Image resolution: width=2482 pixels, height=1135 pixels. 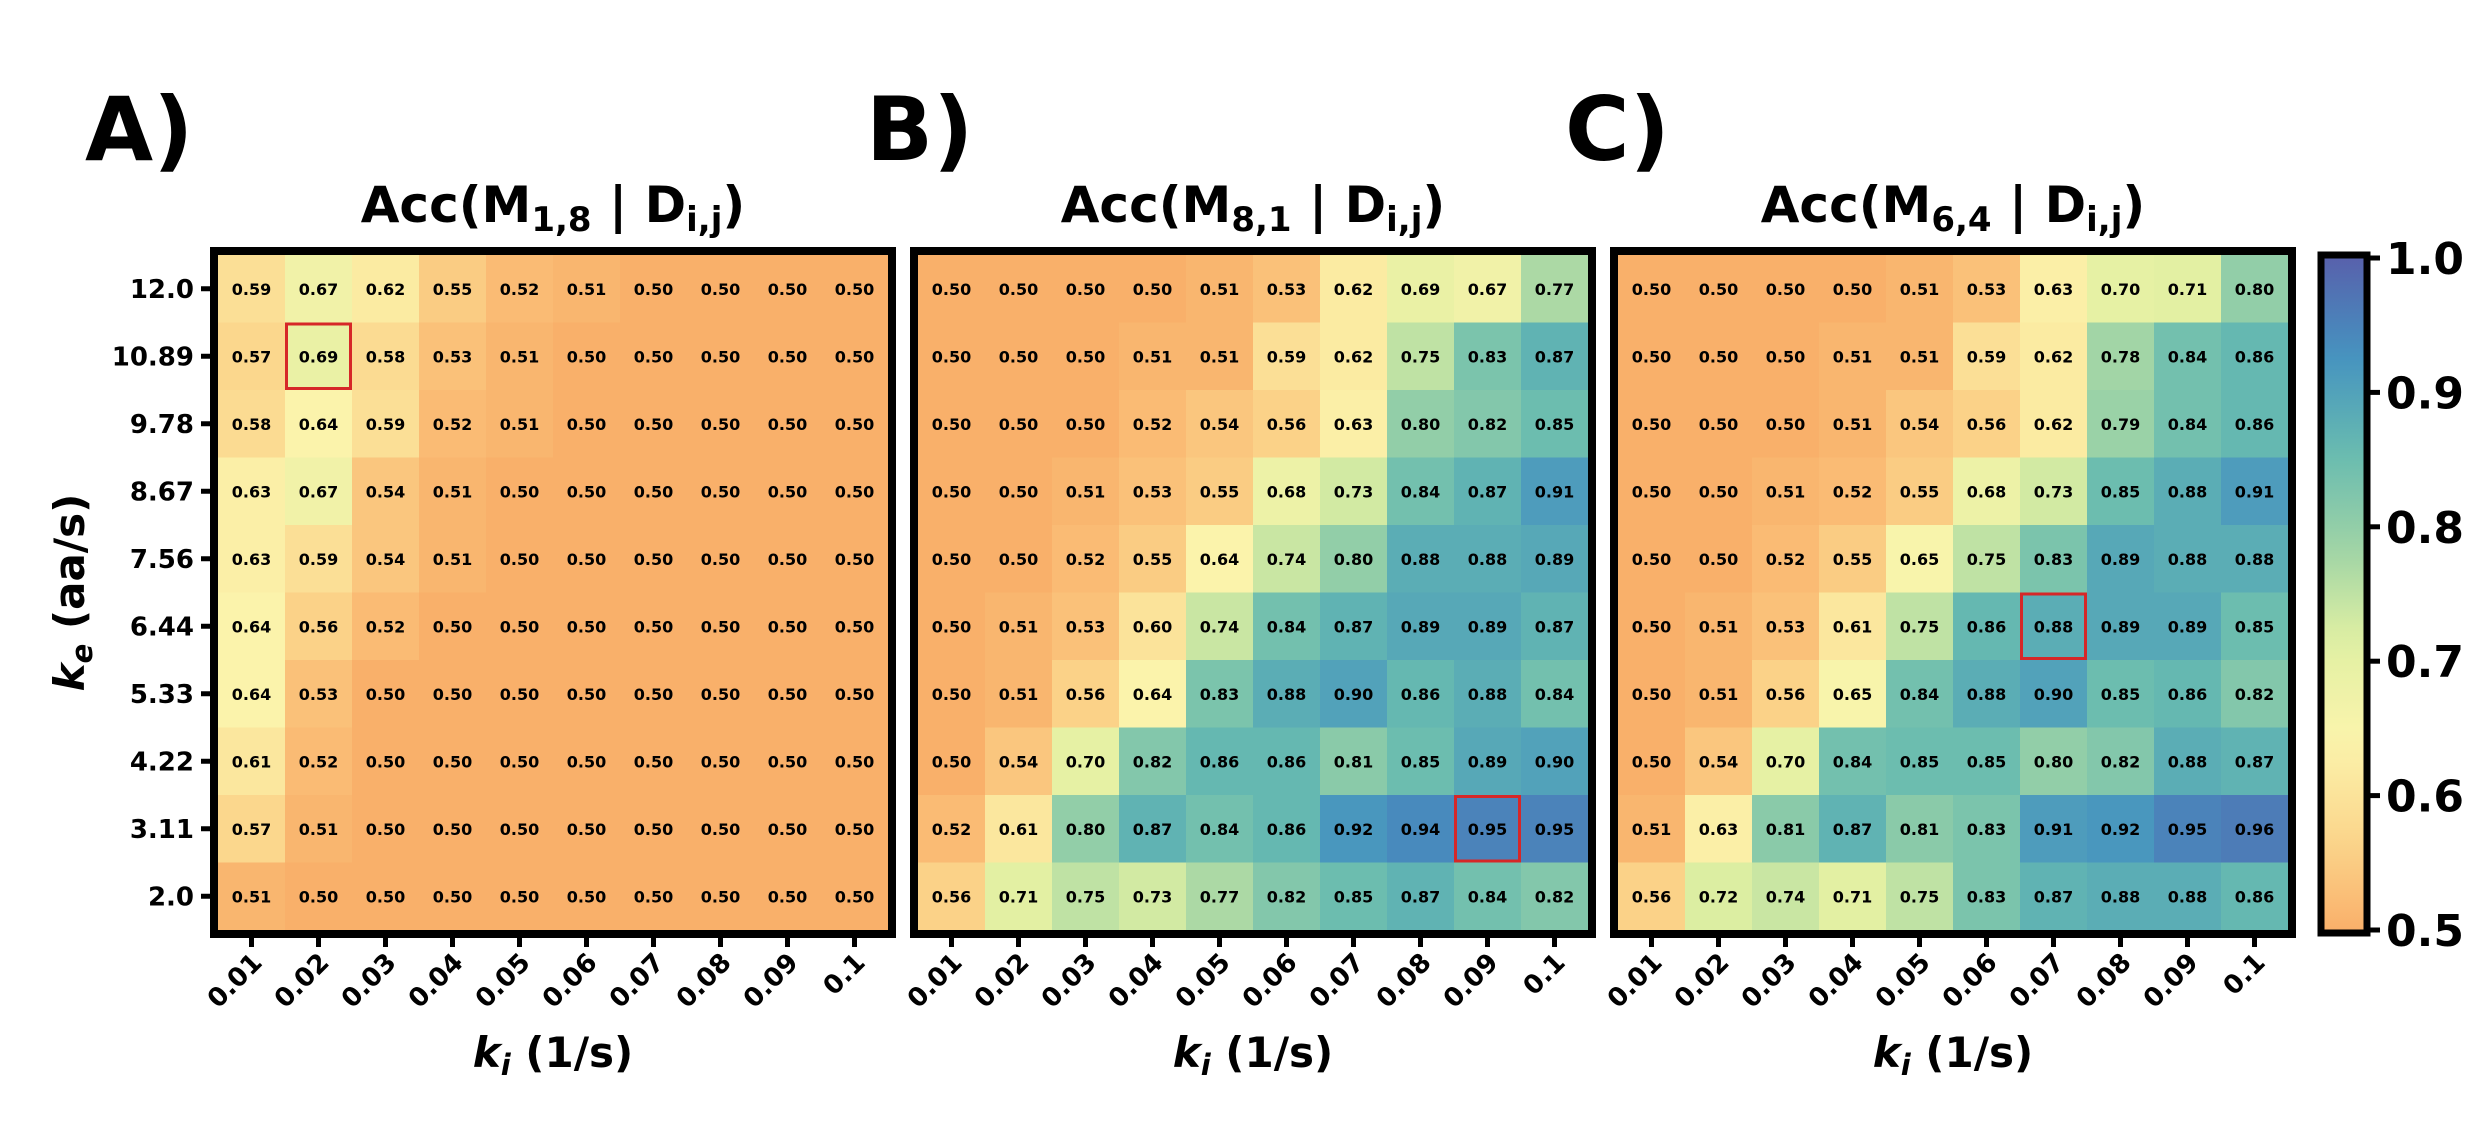 What do you see at coordinates (1986, 559) in the screenshot?
I see `cell-value-label: 0.75` at bounding box center [1986, 559].